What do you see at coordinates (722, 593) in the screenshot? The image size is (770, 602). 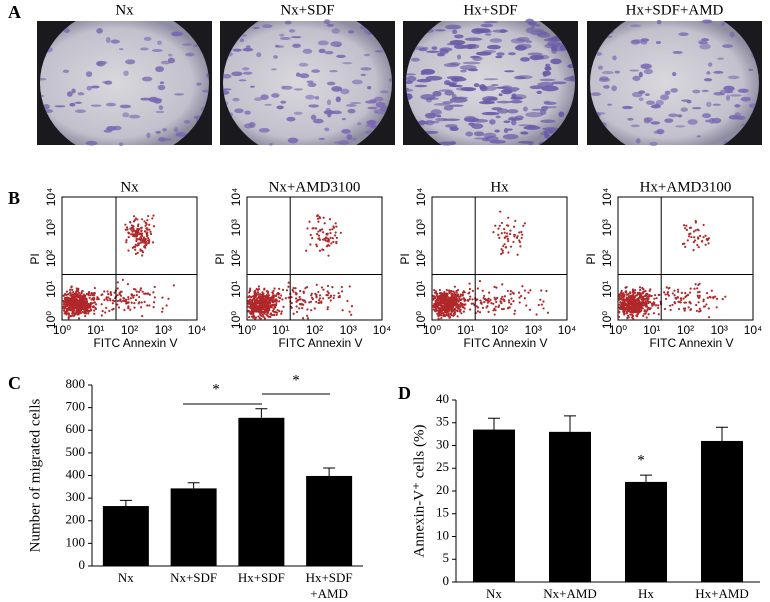 I see `x-tick-label: Hx+AMD` at bounding box center [722, 593].